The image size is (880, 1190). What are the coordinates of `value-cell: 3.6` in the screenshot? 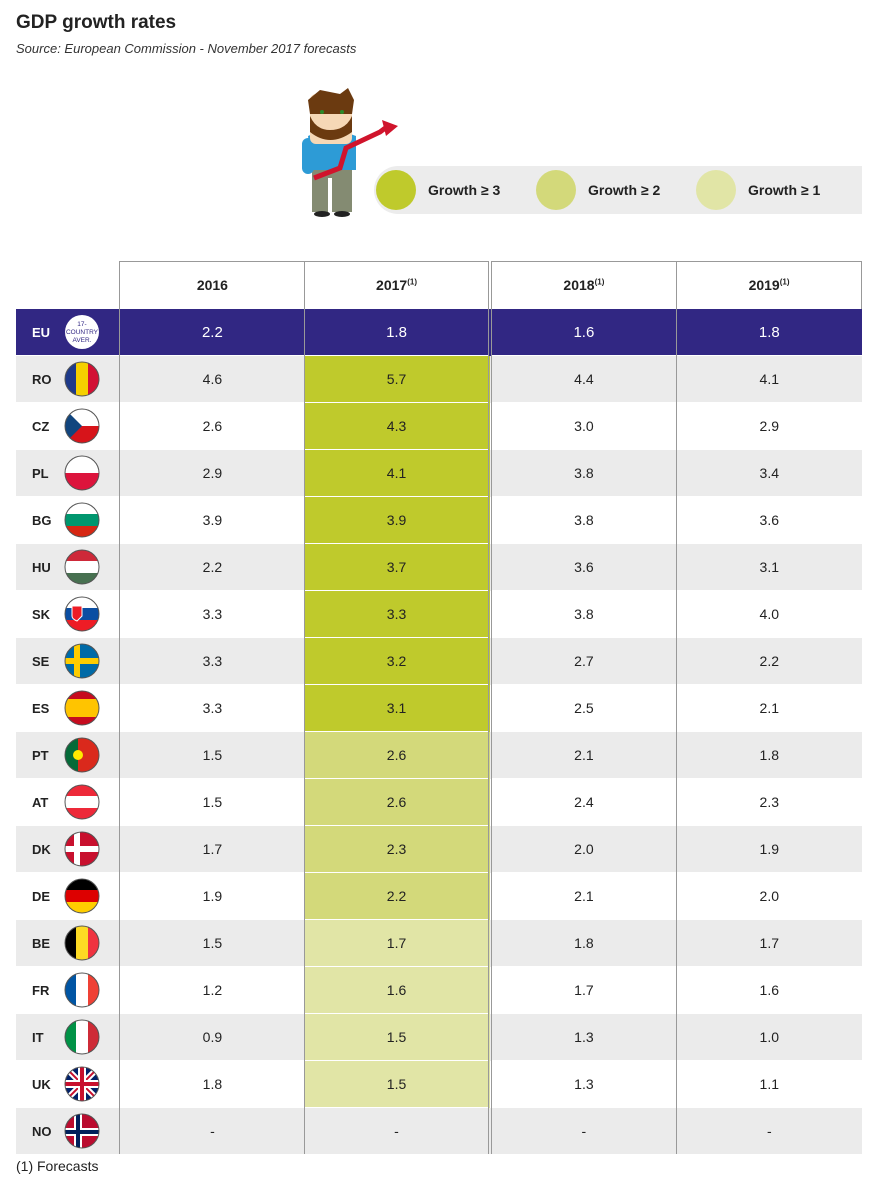 It's located at (582, 567).